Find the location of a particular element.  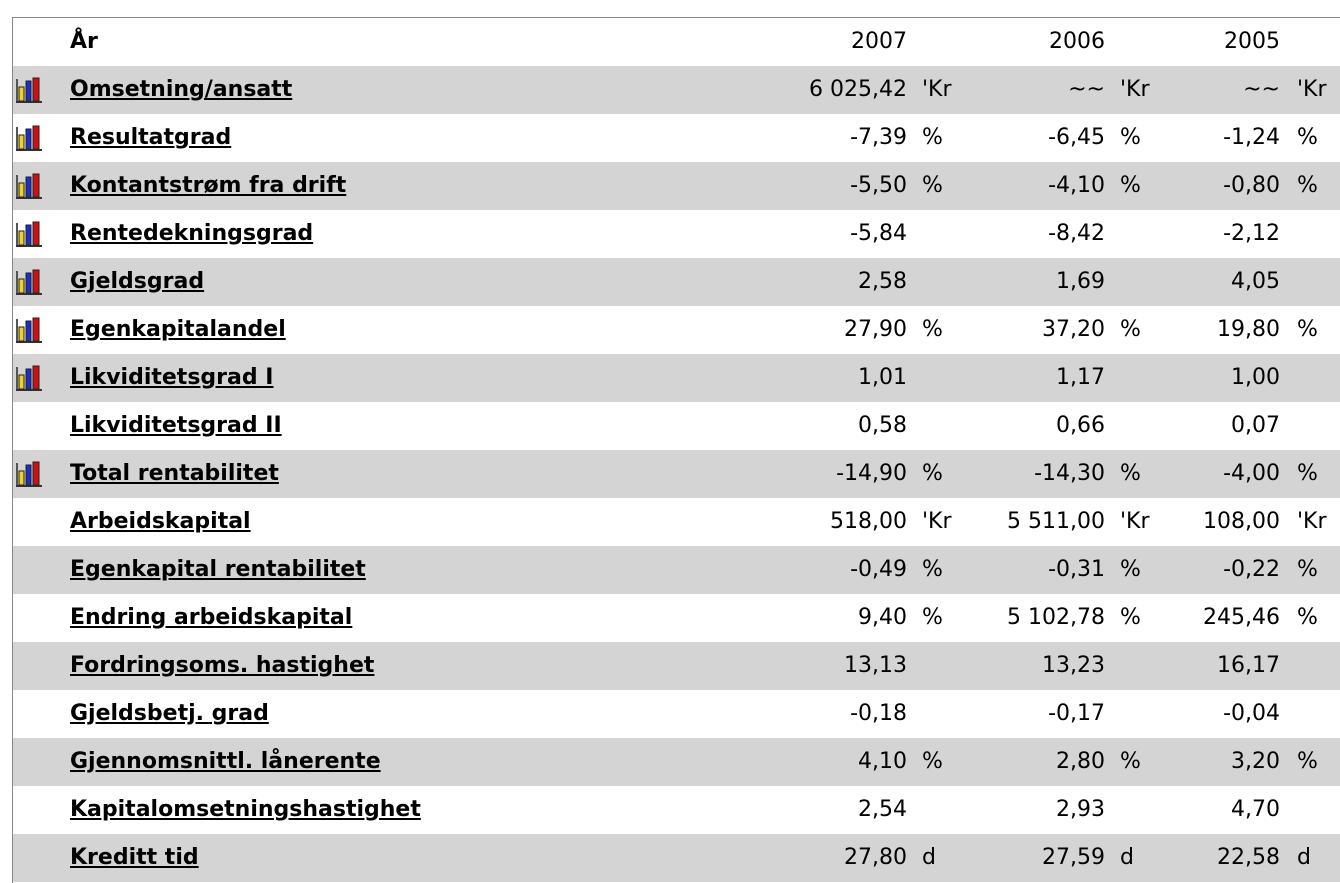

row-label-link: Gjeldsbetj. grad is located at coordinates (169, 713).